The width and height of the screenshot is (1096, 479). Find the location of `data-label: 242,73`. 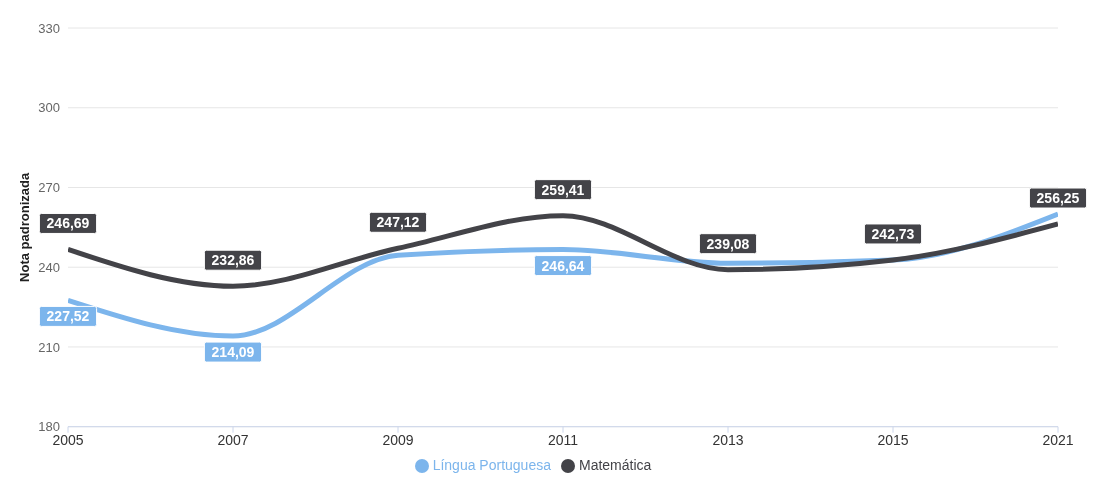

data-label: 242,73 is located at coordinates (893, 233).